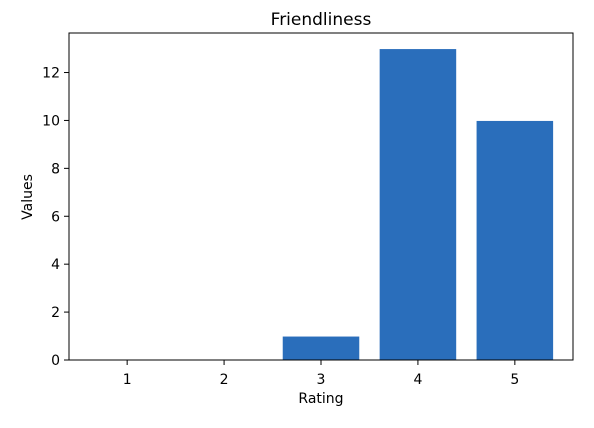  Describe the element at coordinates (514, 380) in the screenshot. I see `x-tick-label-5: 5` at that location.